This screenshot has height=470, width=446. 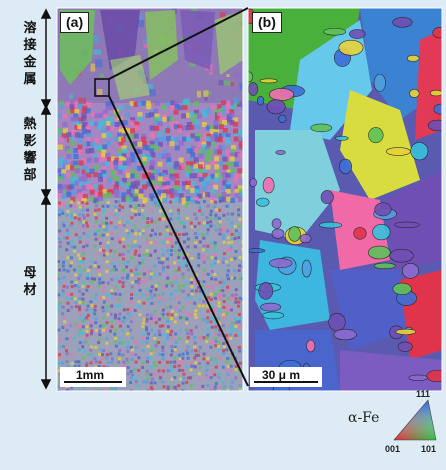 I want to click on zoom-line-top, so click(x=178, y=43).